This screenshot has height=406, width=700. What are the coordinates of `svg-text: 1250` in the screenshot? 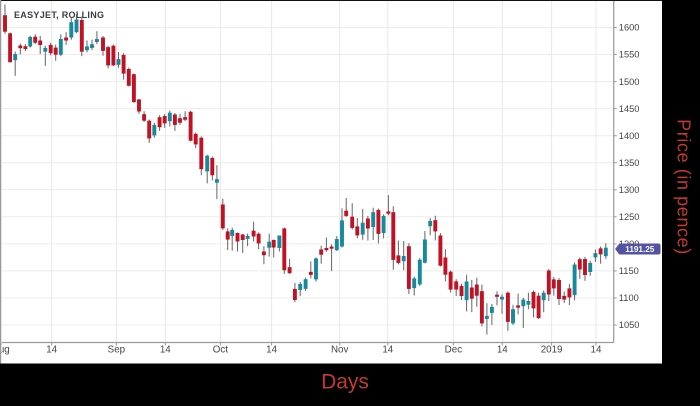 It's located at (629, 217).